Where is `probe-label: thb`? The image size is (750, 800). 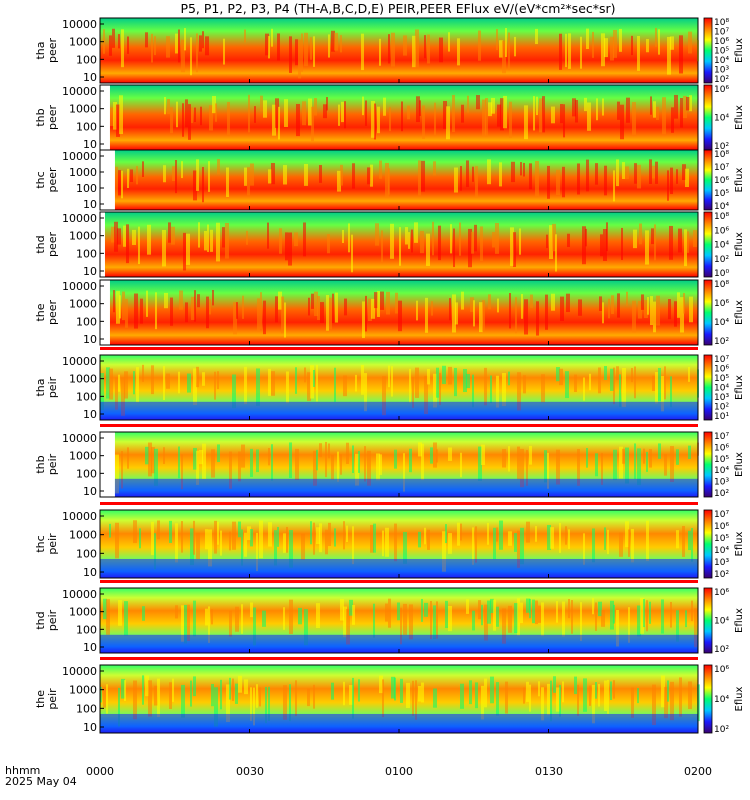
probe-label: thb is located at coordinates (40, 117).